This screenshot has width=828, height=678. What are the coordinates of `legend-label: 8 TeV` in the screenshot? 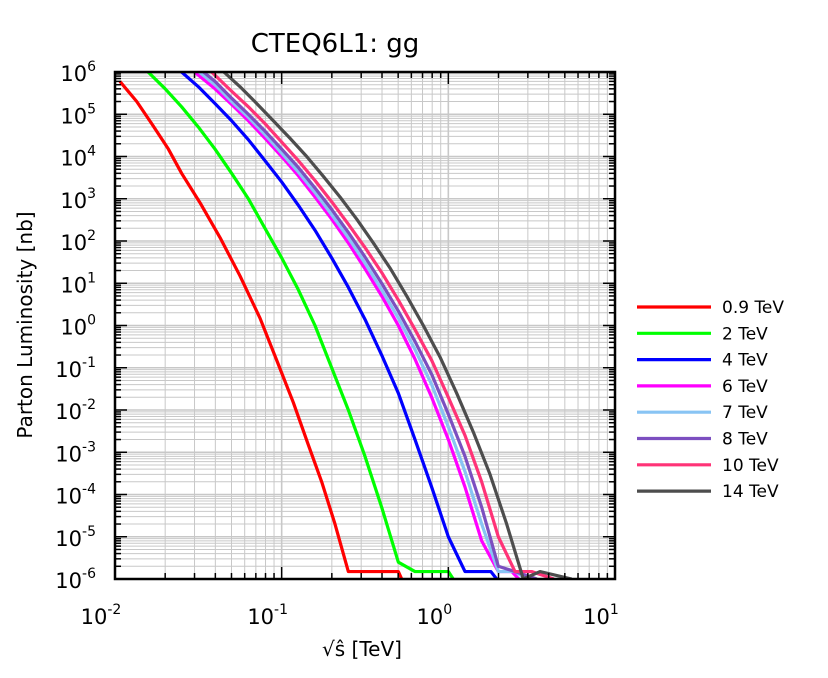 It's located at (745, 440).